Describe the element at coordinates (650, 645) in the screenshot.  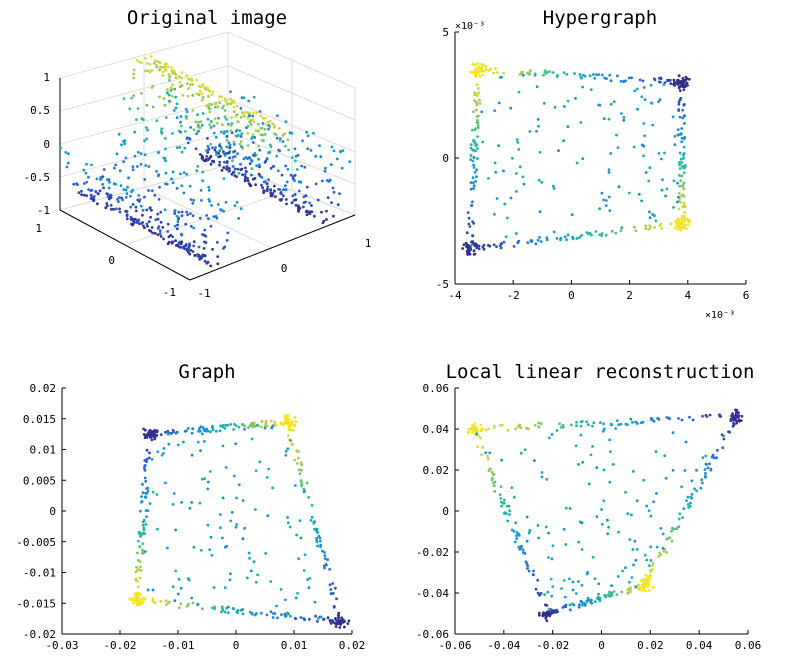
I see `x-tick-label: 0.02` at that location.